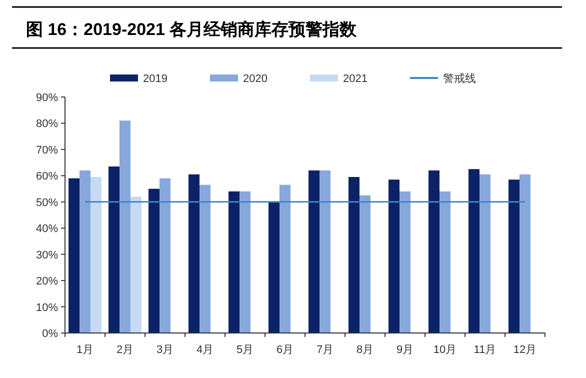 Image resolution: width=586 pixels, height=378 pixels. What do you see at coordinates (245, 350) in the screenshot?
I see `x-tick-label: 5月` at bounding box center [245, 350].